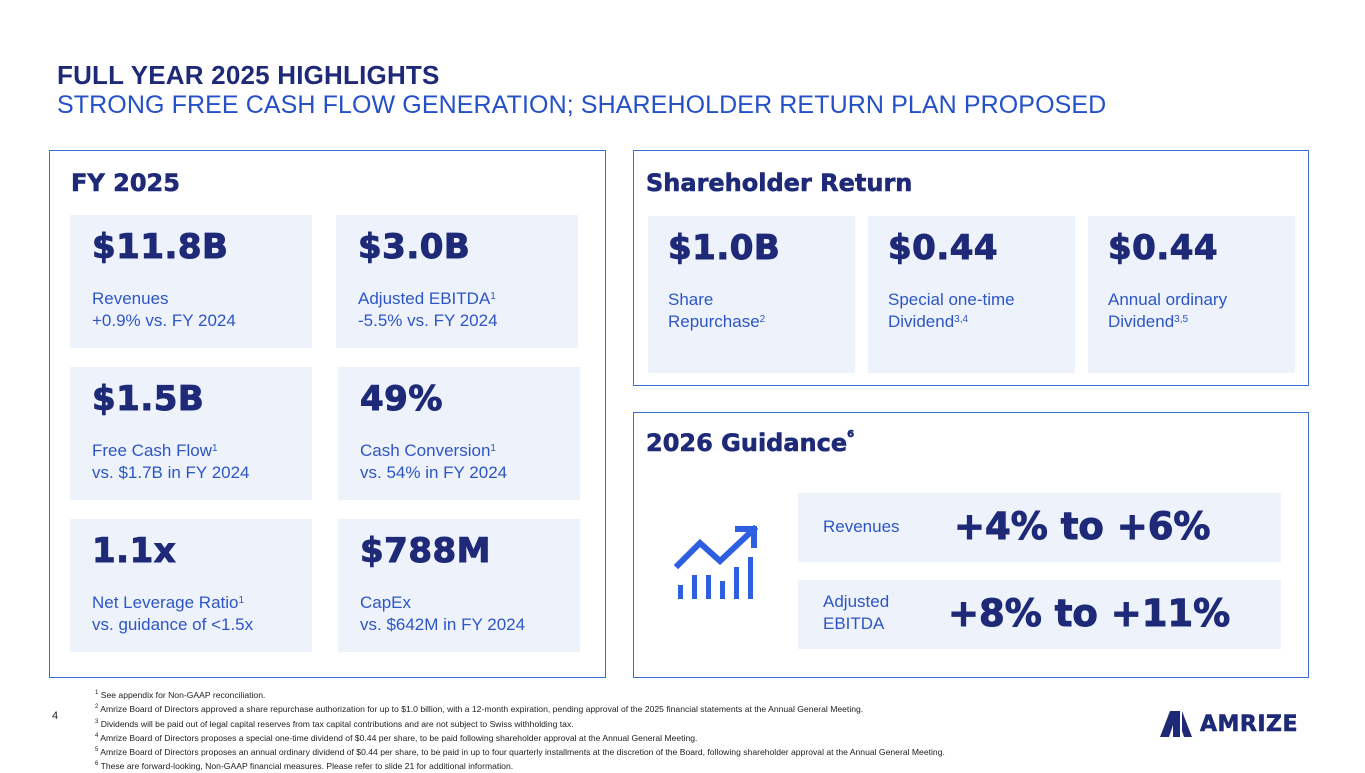  Describe the element at coordinates (191, 281) in the screenshot. I see `metric-tile-revenues: $11.8B Revenues +0.9% vs. FY 2024` at that location.